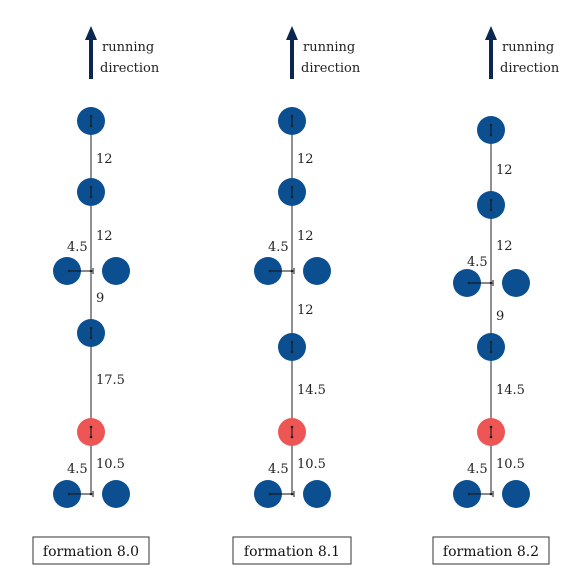 The width and height of the screenshot is (586, 573). I want to click on formation-caption: formation 8.0, so click(91, 550).